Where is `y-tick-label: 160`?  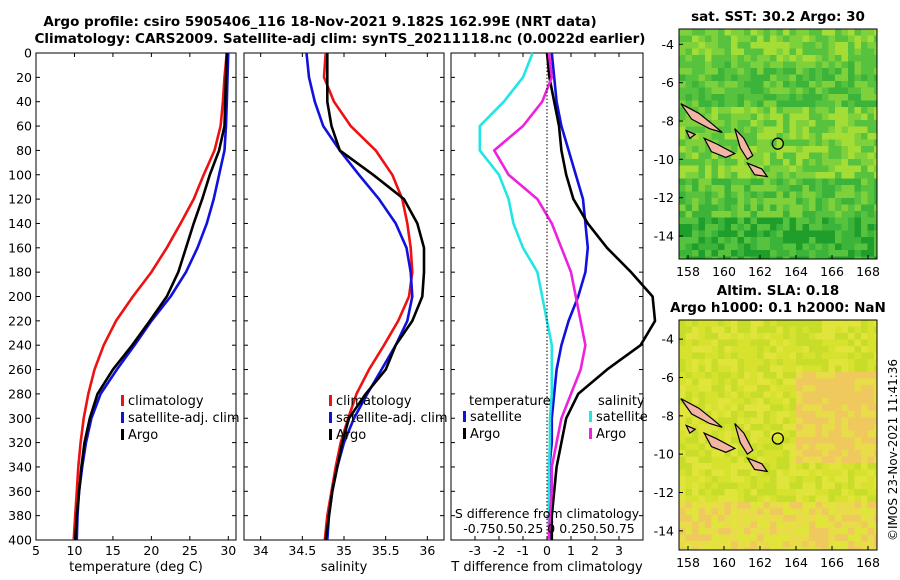 y-tick-label: 160 is located at coordinates (20, 247).